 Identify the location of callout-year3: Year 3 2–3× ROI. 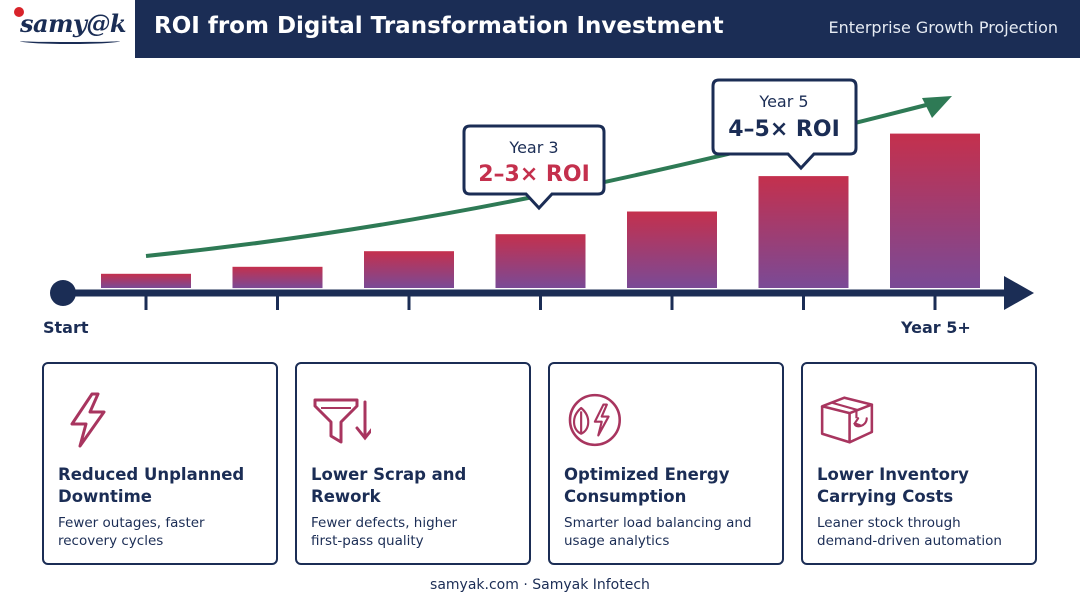
(534, 167).